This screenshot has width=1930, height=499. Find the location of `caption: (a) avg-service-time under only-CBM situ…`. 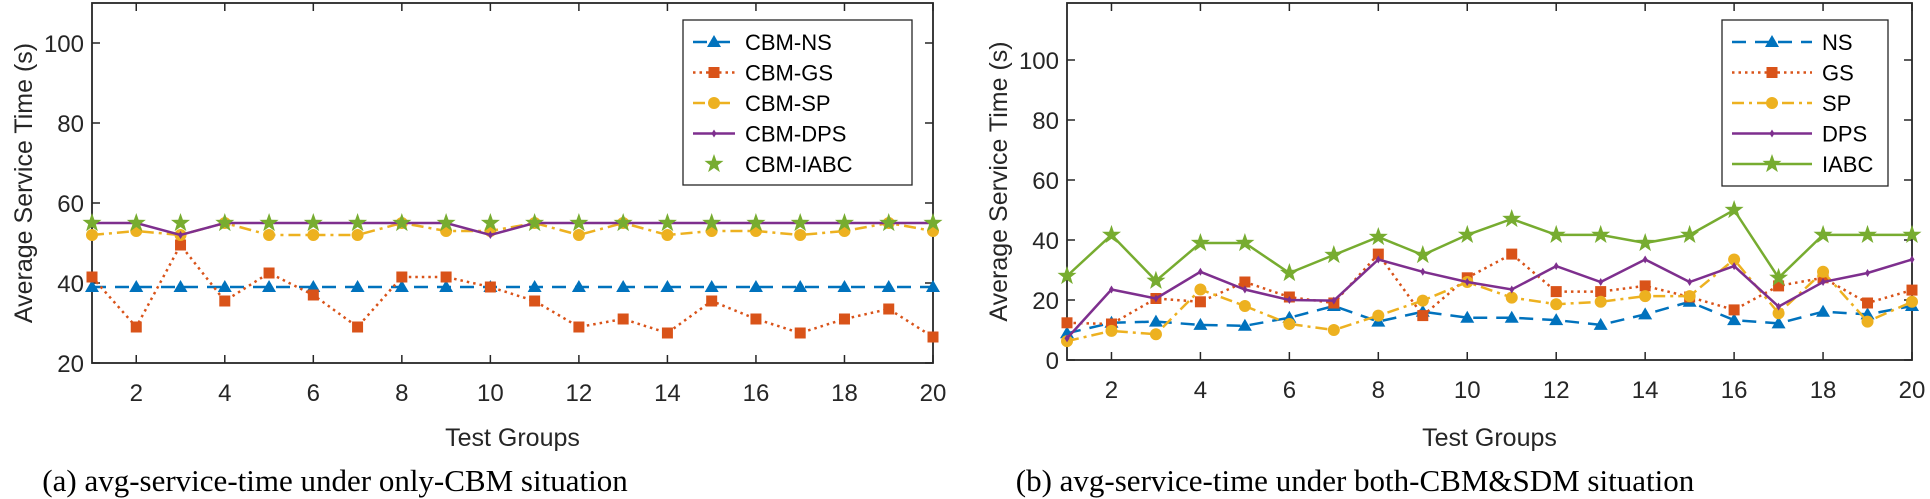

caption: (a) avg-service-time under only-CBM situ… is located at coordinates (335, 480).